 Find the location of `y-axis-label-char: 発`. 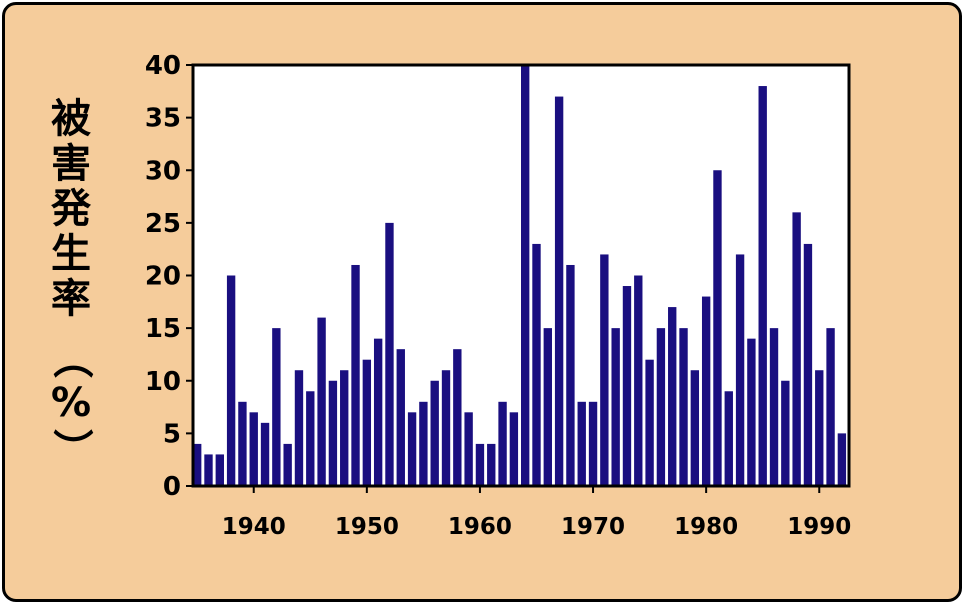

y-axis-label-char: 発 is located at coordinates (71, 209).